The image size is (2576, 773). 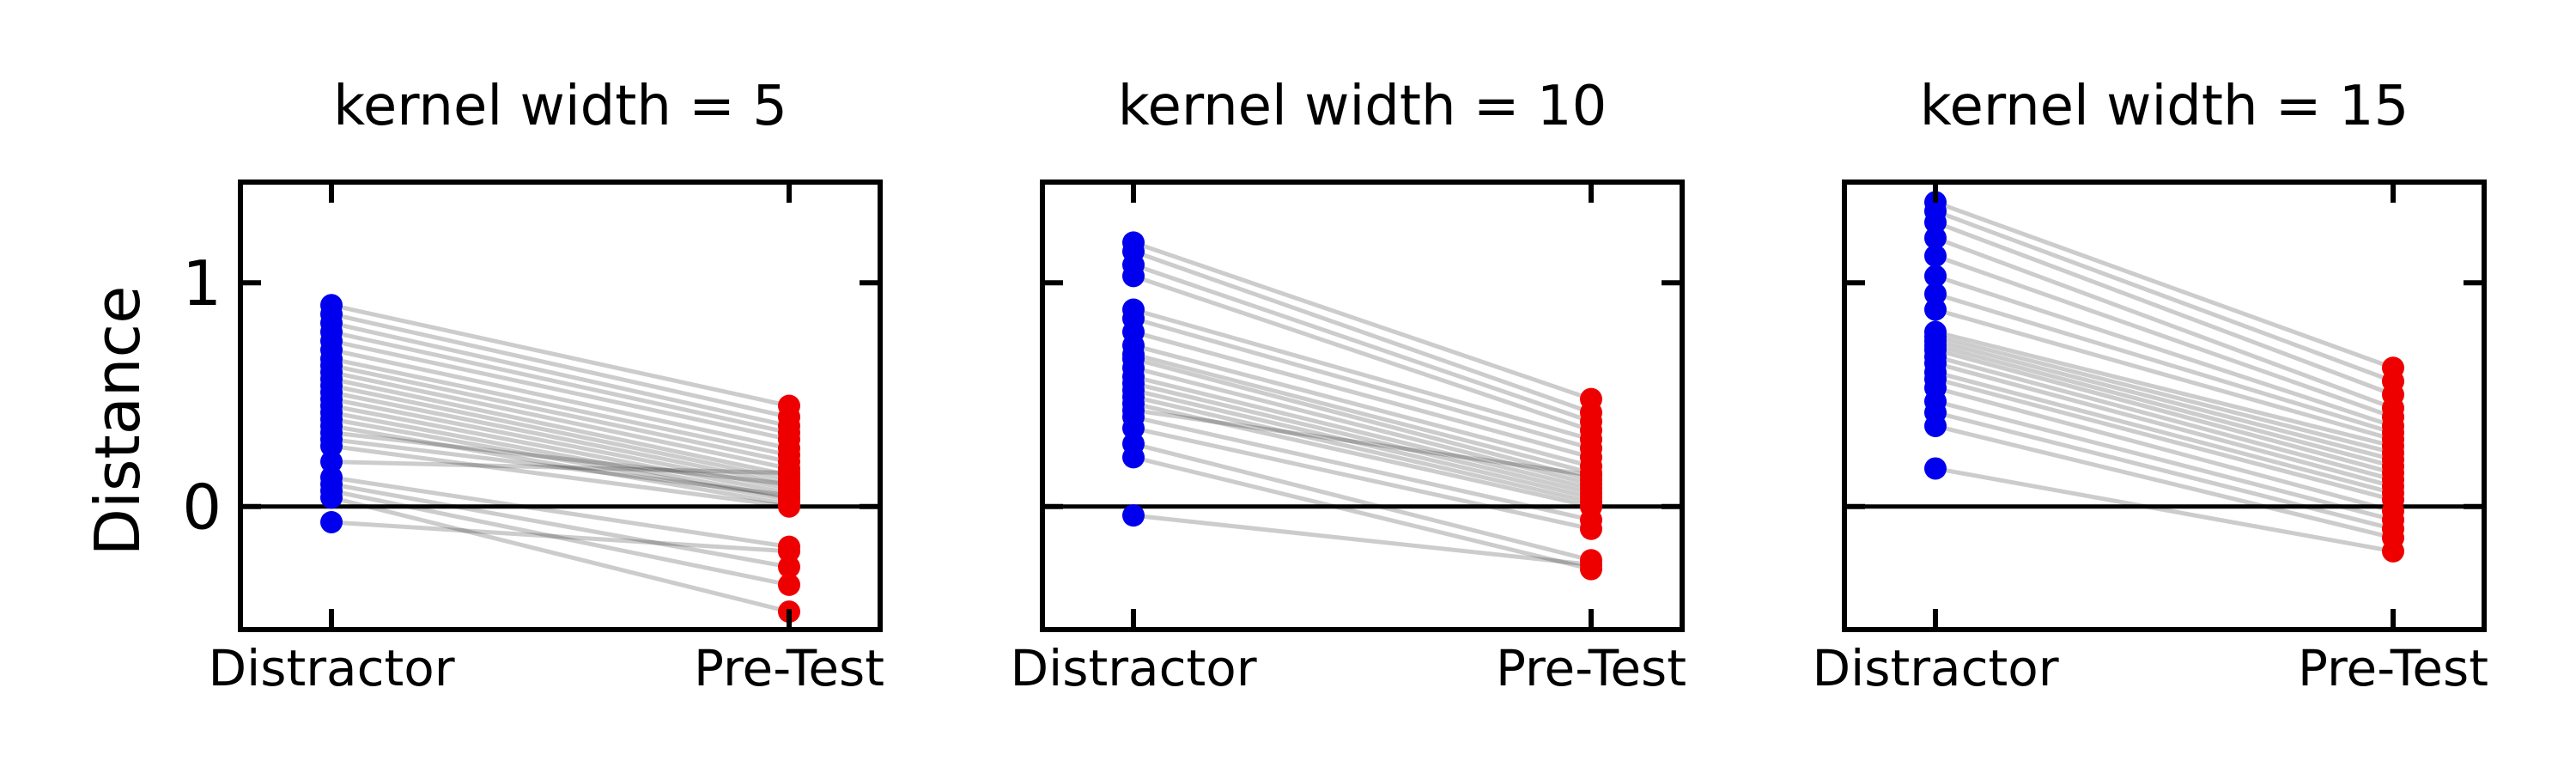 What do you see at coordinates (202, 283) in the screenshot?
I see `y-tick-label: 1` at bounding box center [202, 283].